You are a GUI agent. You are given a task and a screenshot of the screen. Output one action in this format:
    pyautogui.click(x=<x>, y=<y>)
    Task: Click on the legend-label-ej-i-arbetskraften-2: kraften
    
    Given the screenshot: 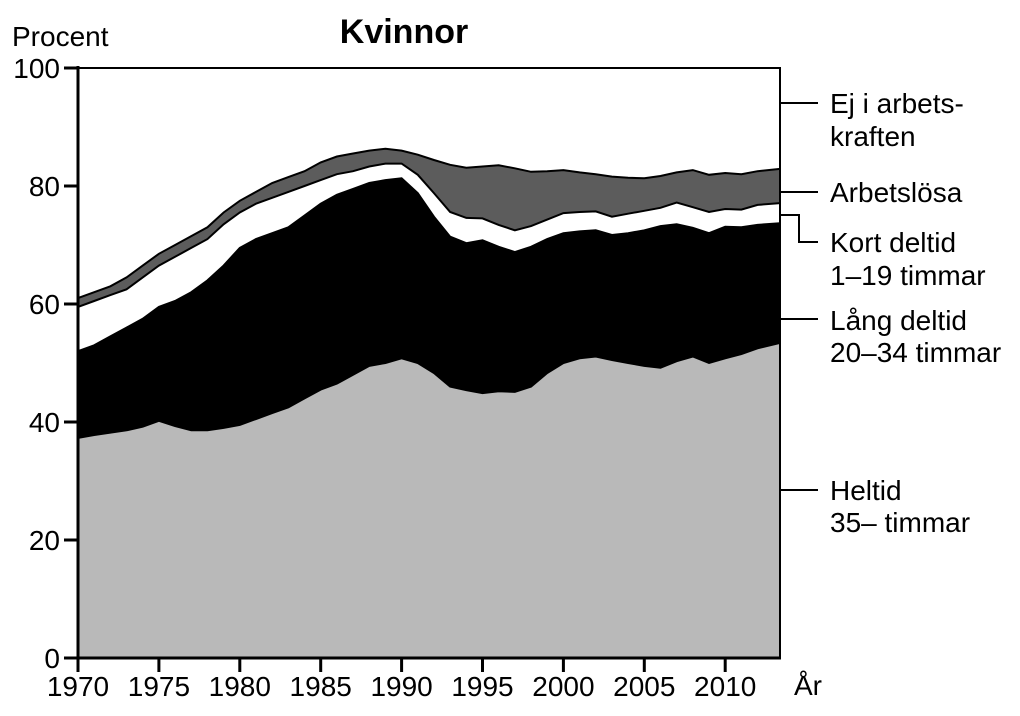 What is the action you would take?
    pyautogui.click(x=873, y=136)
    